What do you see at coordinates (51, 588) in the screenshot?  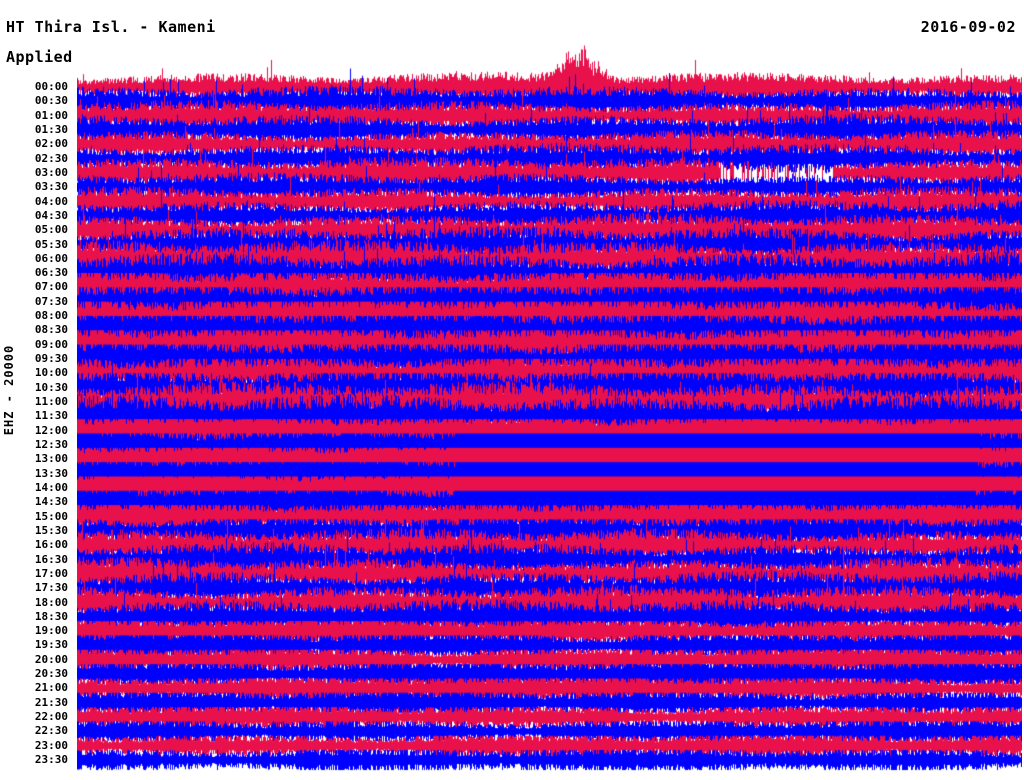 I see `time-tick: 17:30` at bounding box center [51, 588].